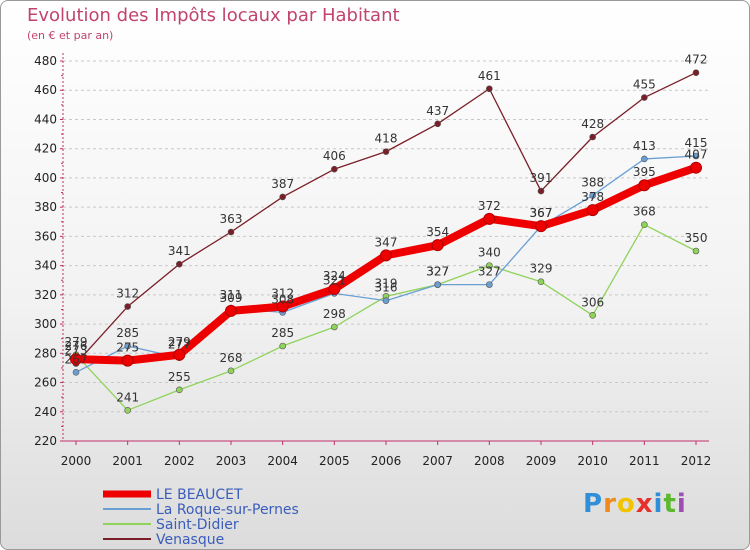 This screenshot has height=550, width=750. Describe the element at coordinates (190, 540) in the screenshot. I see `legend-label: Venasque` at that location.